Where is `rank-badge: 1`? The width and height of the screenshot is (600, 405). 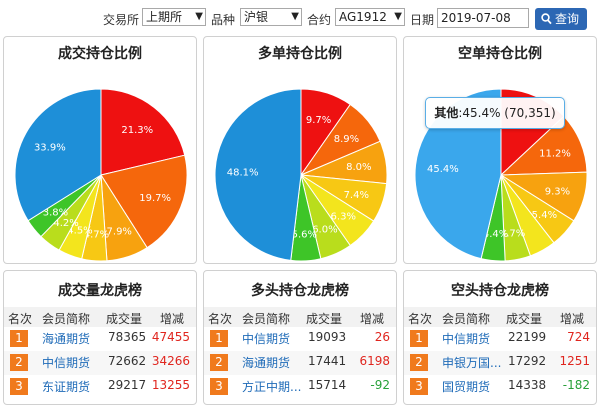 rank-badge: 1 is located at coordinates (19, 338).